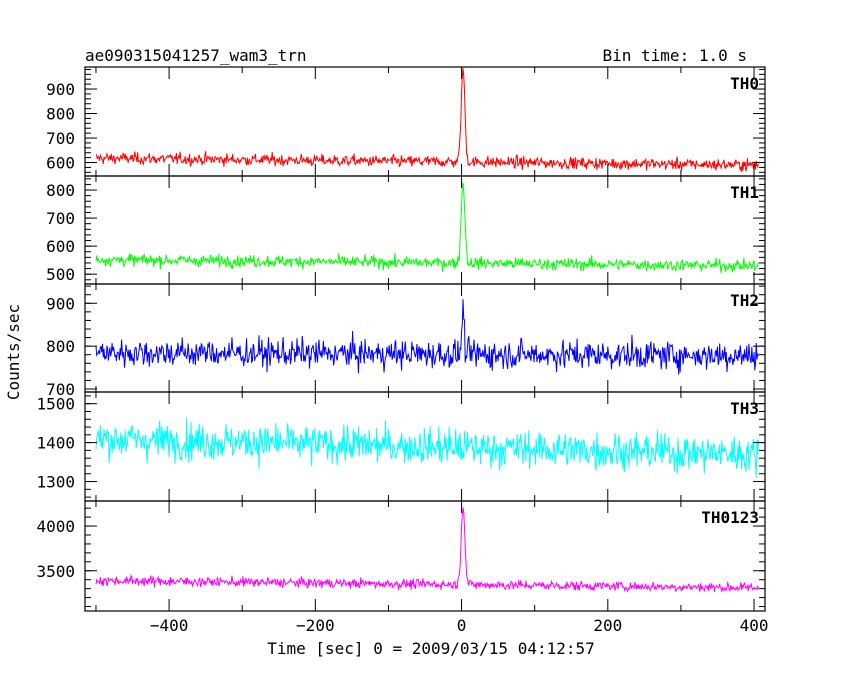 This screenshot has width=850, height=680. I want to click on y-tick-label: 3500, so click(55, 571).